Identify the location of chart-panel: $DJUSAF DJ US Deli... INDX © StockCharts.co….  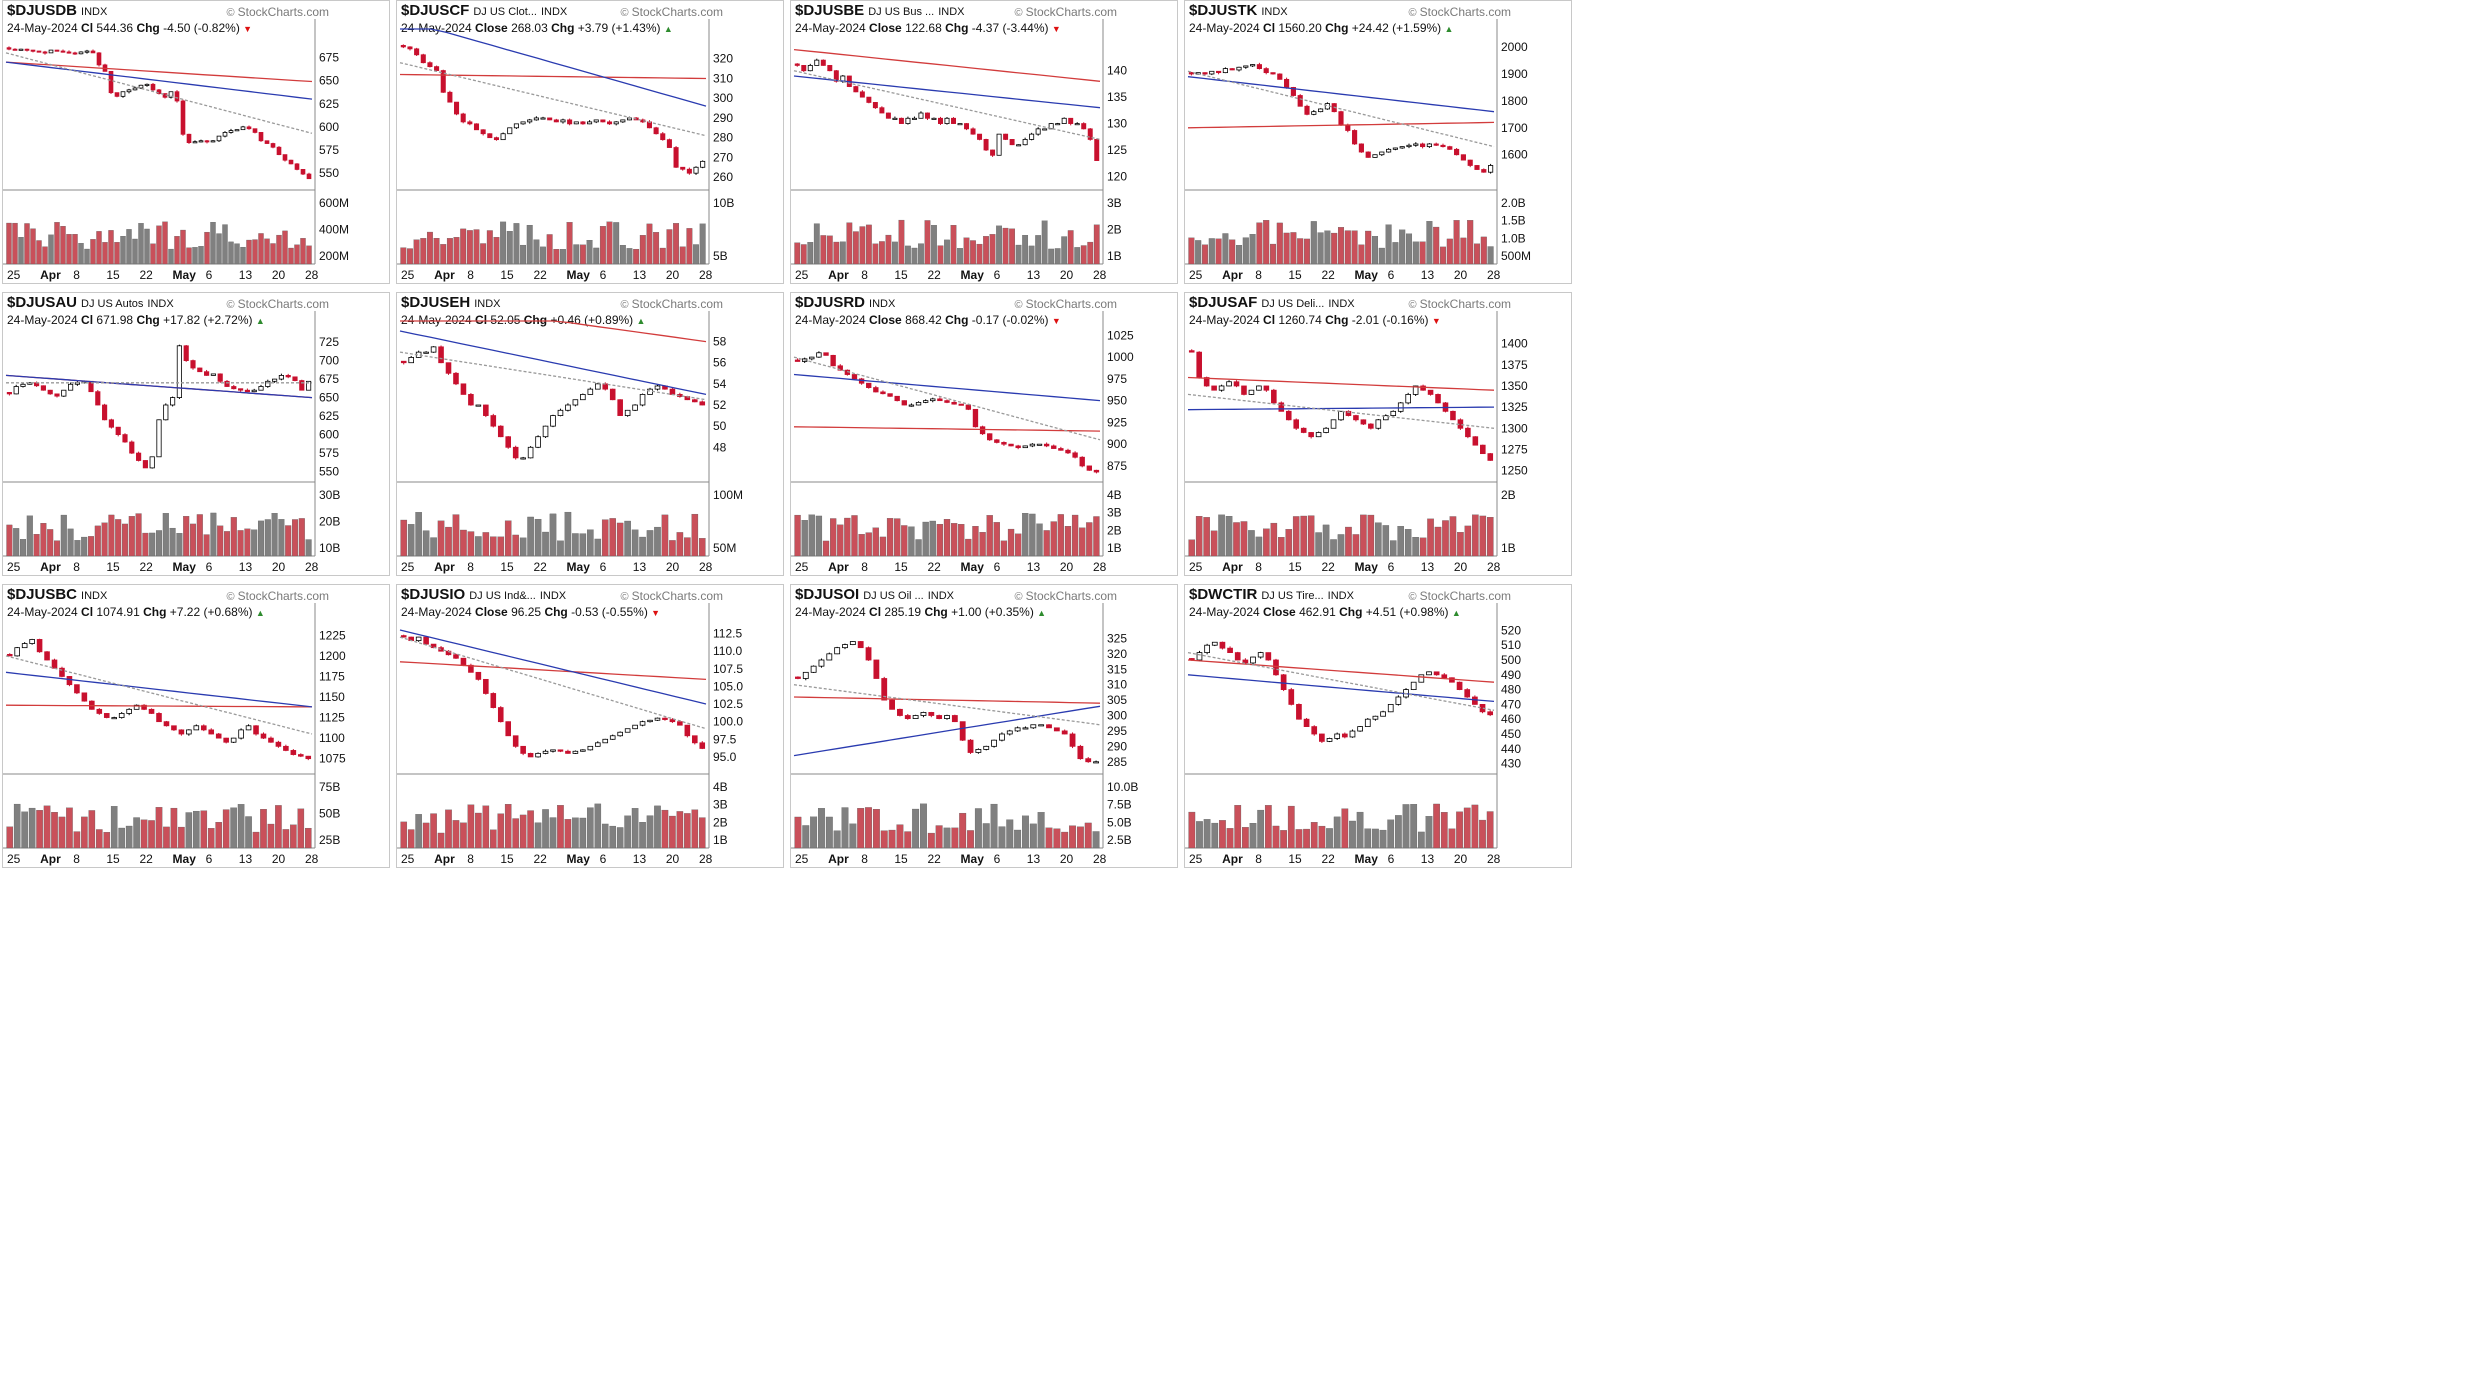
(1378, 434).